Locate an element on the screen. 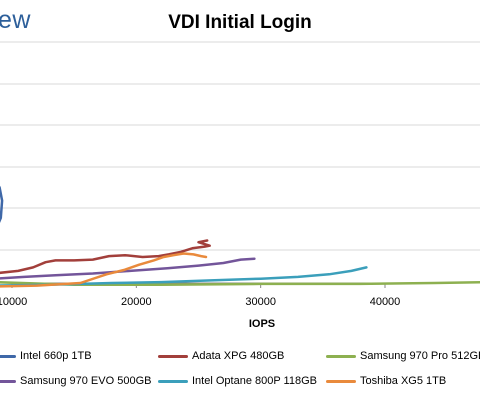  x-axis-ticks: 10000 20000 30000 40000 is located at coordinates (200, 295).